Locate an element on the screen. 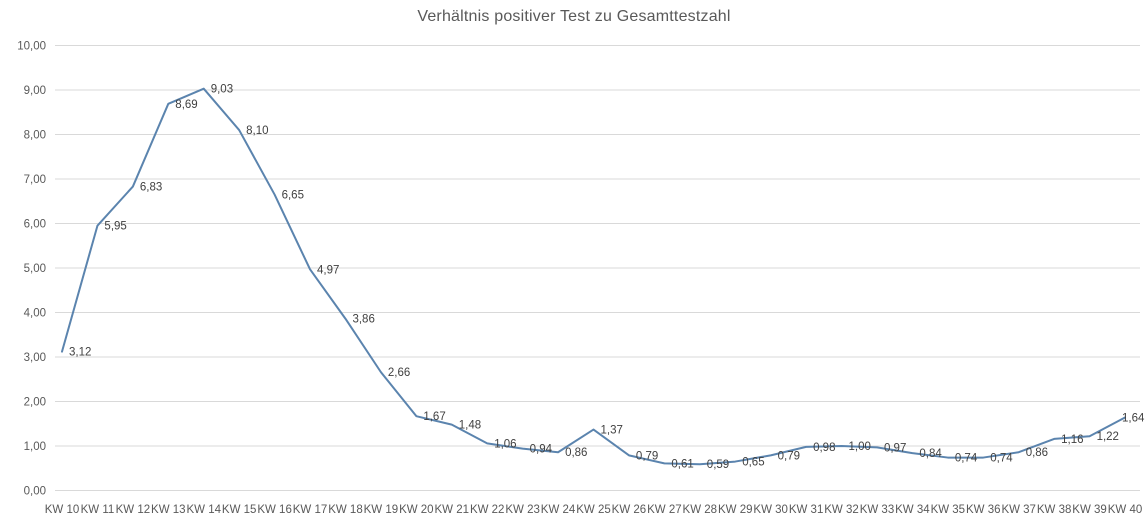 The image size is (1148, 526). x-axis-label: KW 14 is located at coordinates (203, 510).